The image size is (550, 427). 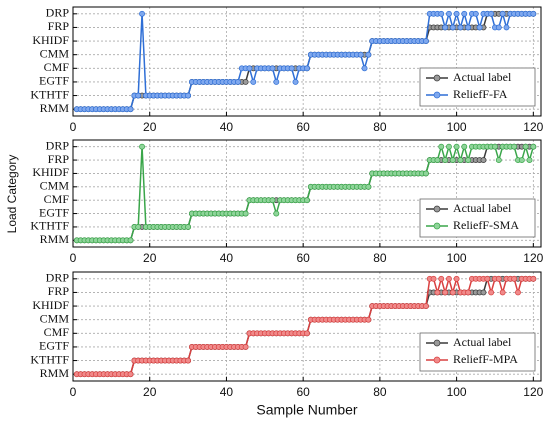 I want to click on y-axis-label: Load Category, so click(x=12, y=194).